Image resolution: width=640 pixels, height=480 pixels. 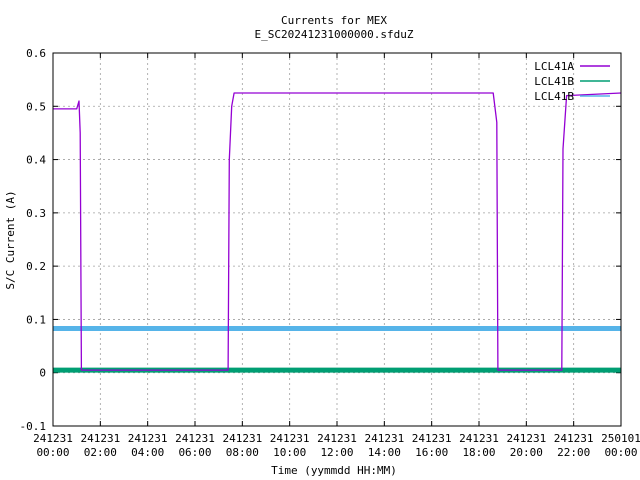 What do you see at coordinates (33, 240) in the screenshot?
I see `y-tick-labels: -0.1 0 0.1 0.2 0.3 0.4 0.5 0.6` at bounding box center [33, 240].